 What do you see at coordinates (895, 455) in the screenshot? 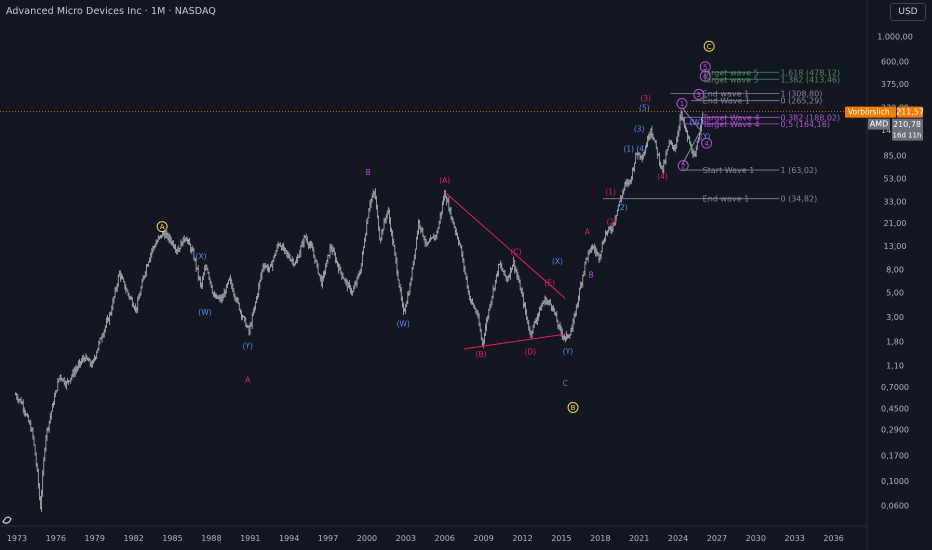
I see `y-tick-label: 0,1700` at bounding box center [895, 455].